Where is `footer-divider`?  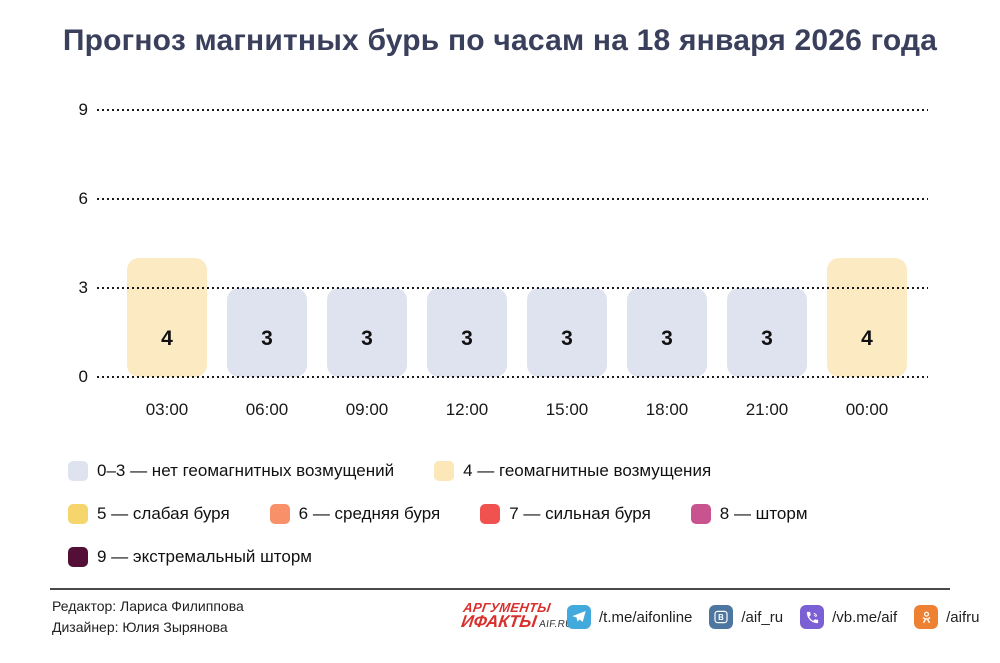
footer-divider is located at coordinates (500, 589).